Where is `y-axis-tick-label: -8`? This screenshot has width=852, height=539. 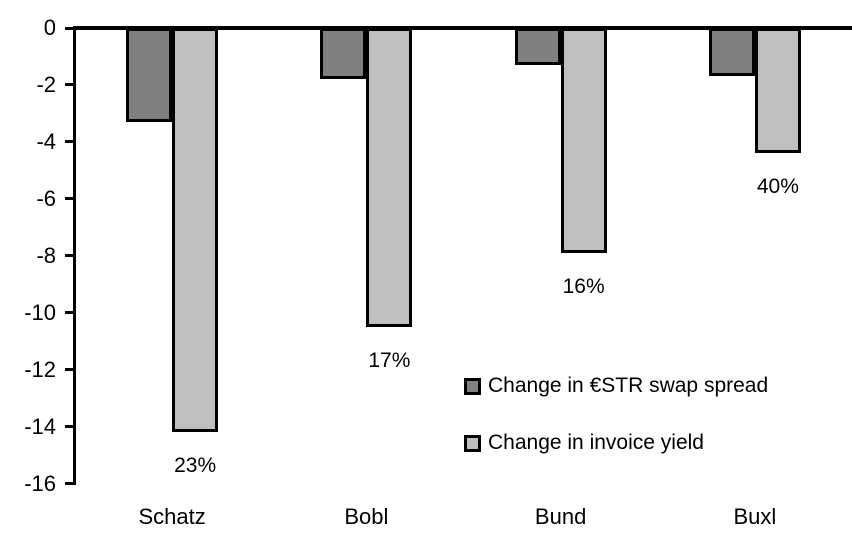 y-axis-tick-label: -8 is located at coordinates (46, 255).